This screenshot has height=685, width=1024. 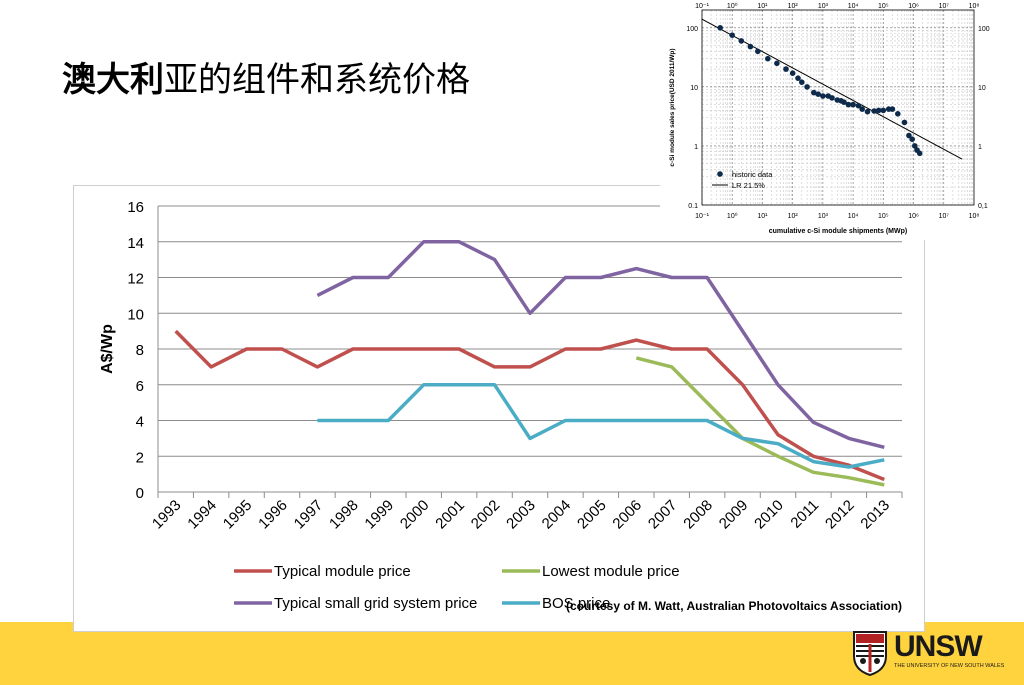 What do you see at coordinates (202, 515) in the screenshot?
I see `x-tick-label: 1994` at bounding box center [202, 515].